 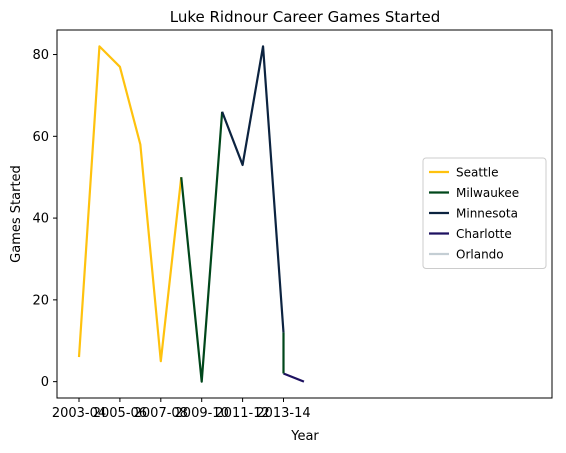 What do you see at coordinates (16, 214) in the screenshot?
I see `y-axis-title: Games Started` at bounding box center [16, 214].